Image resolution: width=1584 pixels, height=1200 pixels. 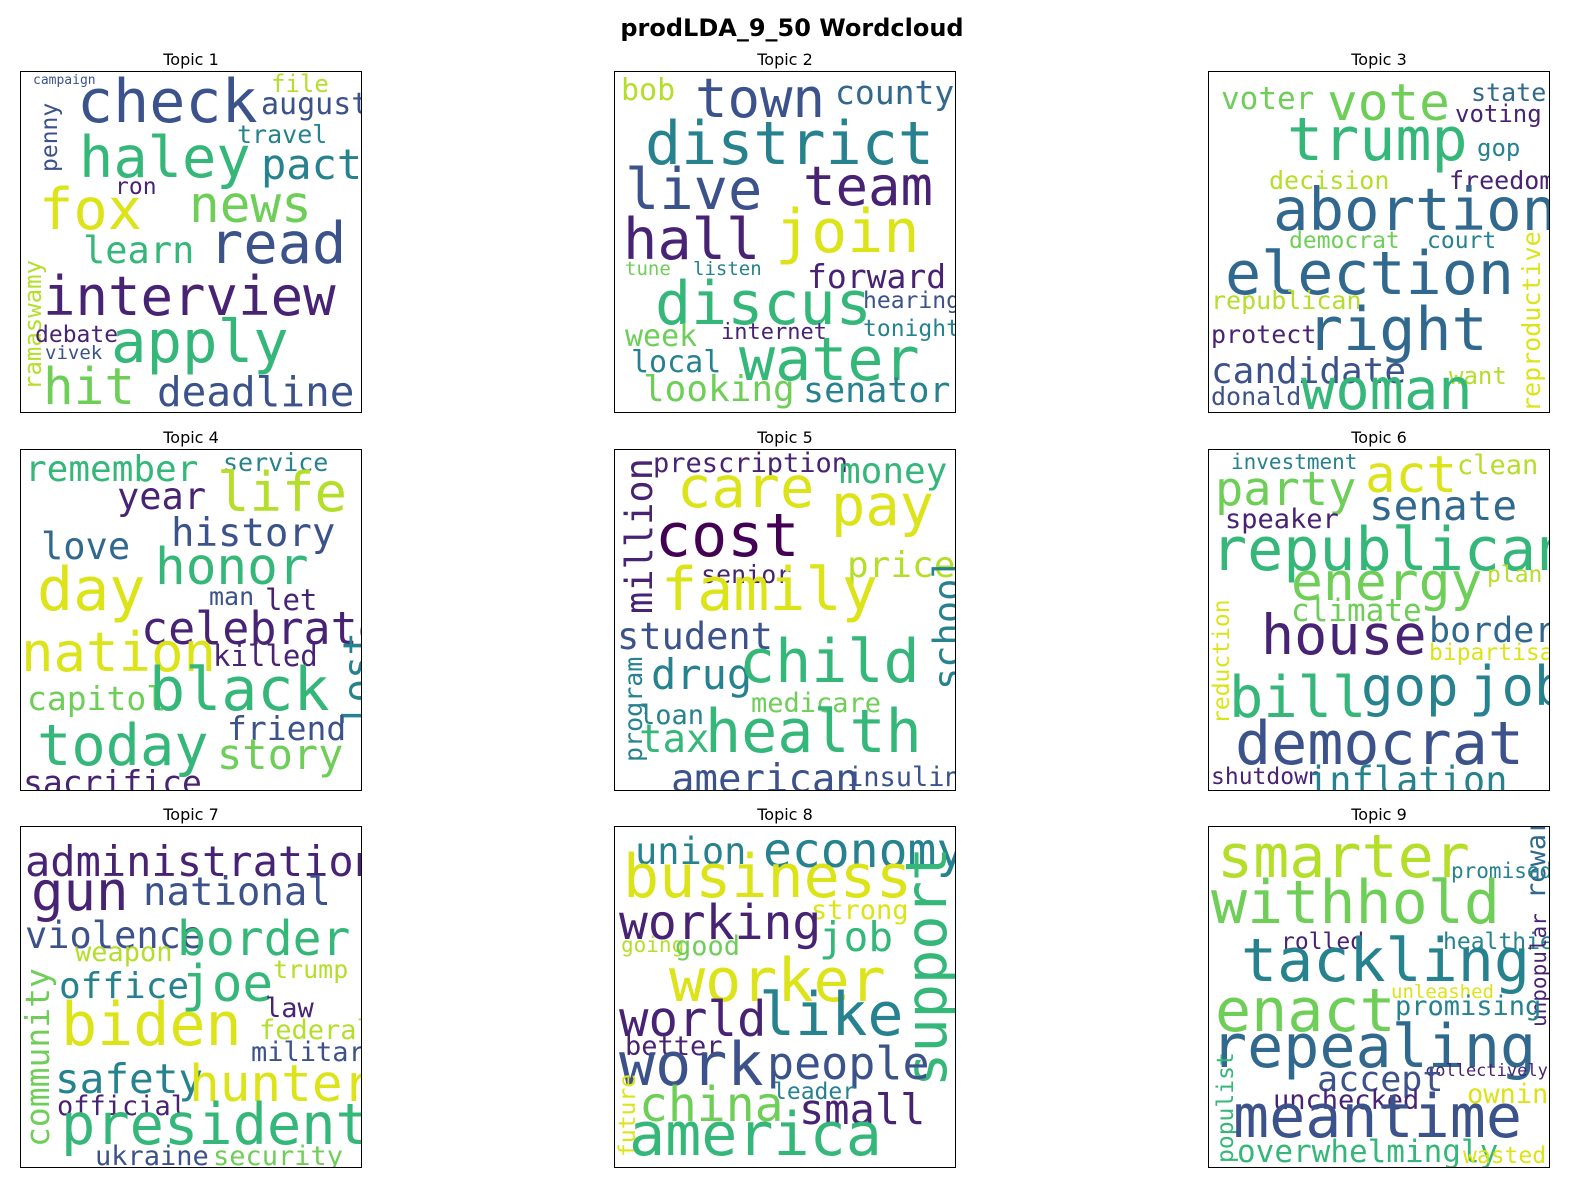 What do you see at coordinates (751, 464) in the screenshot?
I see `topic-5-word-prescription: prescription` at bounding box center [751, 464].